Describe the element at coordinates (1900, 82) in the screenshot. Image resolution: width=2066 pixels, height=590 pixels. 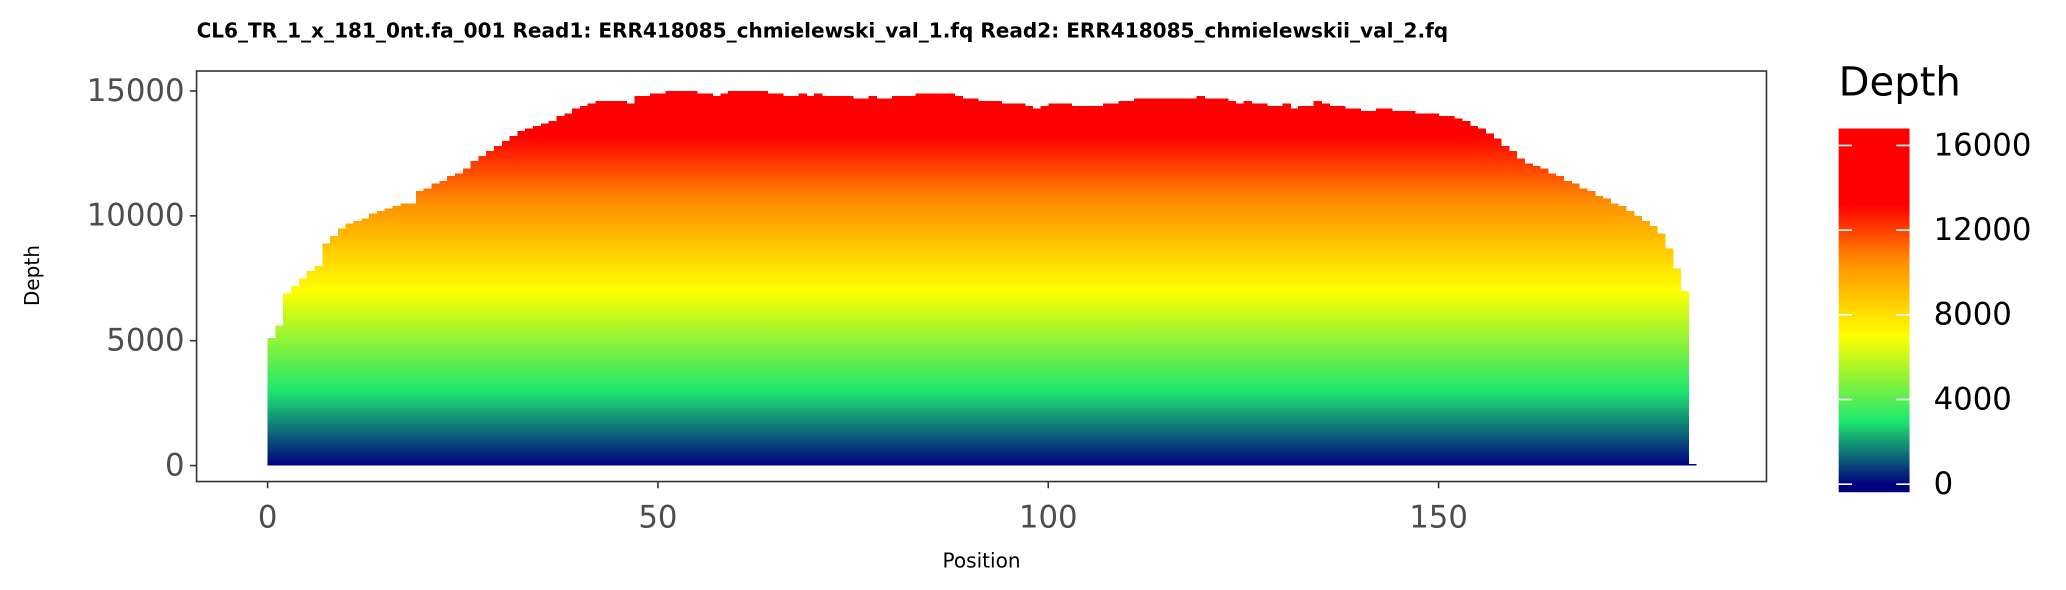
I see `legend-title: Depth` at that location.